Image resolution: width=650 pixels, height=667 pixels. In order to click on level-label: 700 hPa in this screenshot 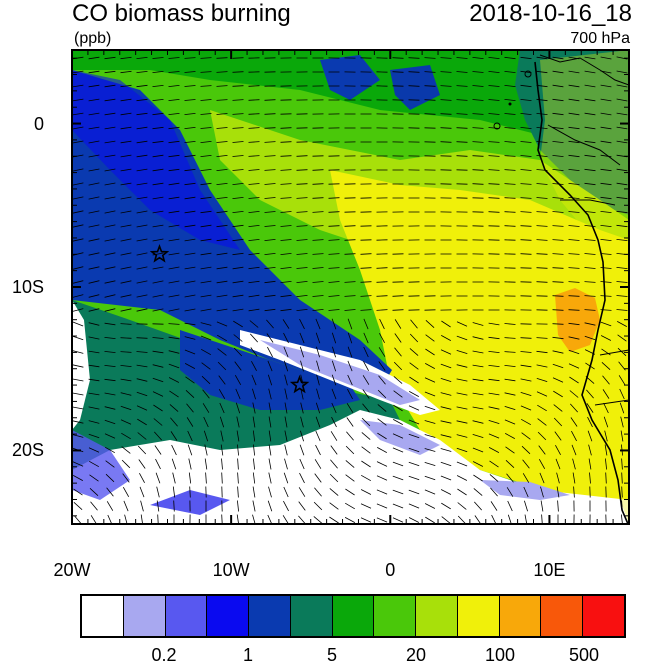, I will do `click(600, 38)`.